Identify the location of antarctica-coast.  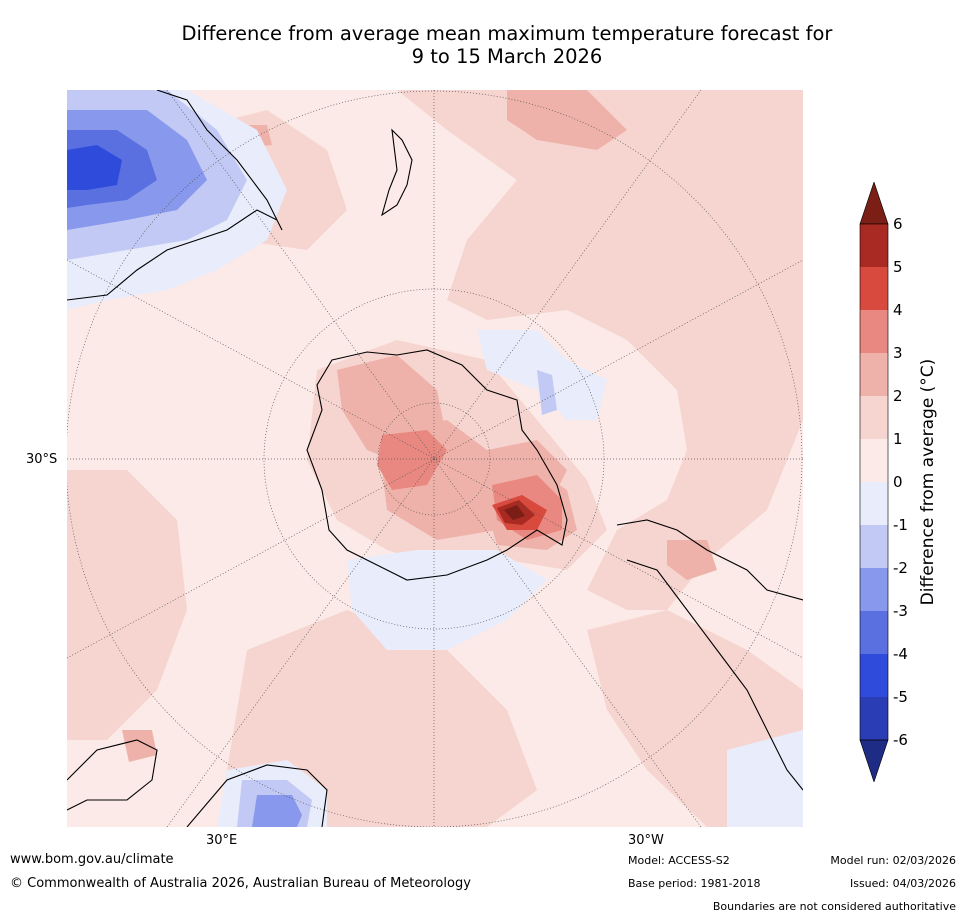
(437, 465).